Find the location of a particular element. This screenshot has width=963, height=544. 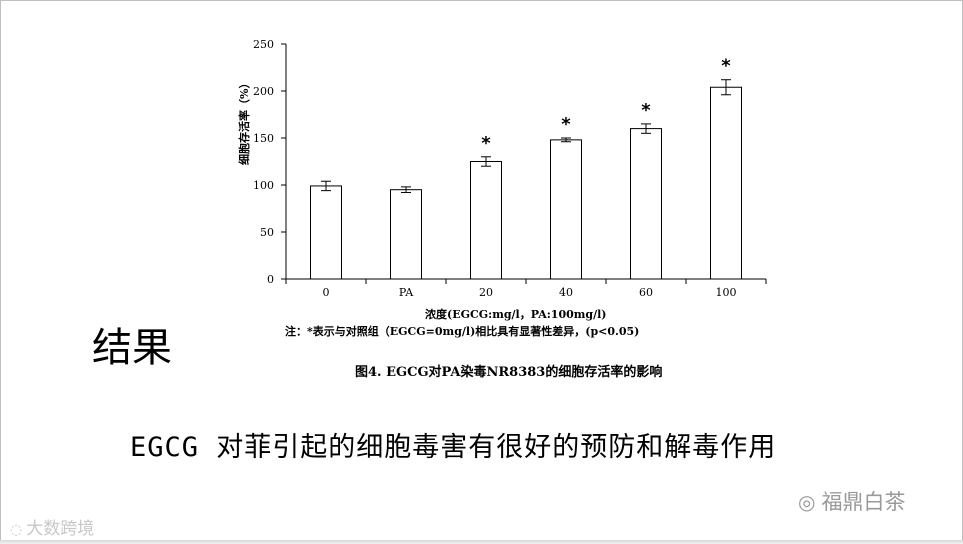

x-tick-label: 40 is located at coordinates (566, 292).